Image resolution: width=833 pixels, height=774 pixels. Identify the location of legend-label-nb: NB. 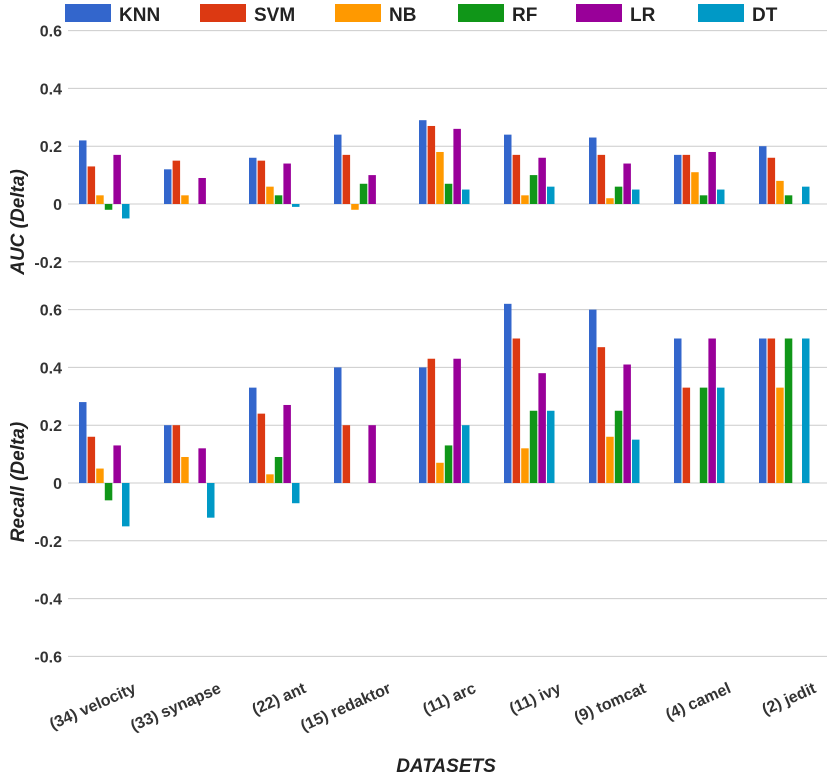
(402, 15).